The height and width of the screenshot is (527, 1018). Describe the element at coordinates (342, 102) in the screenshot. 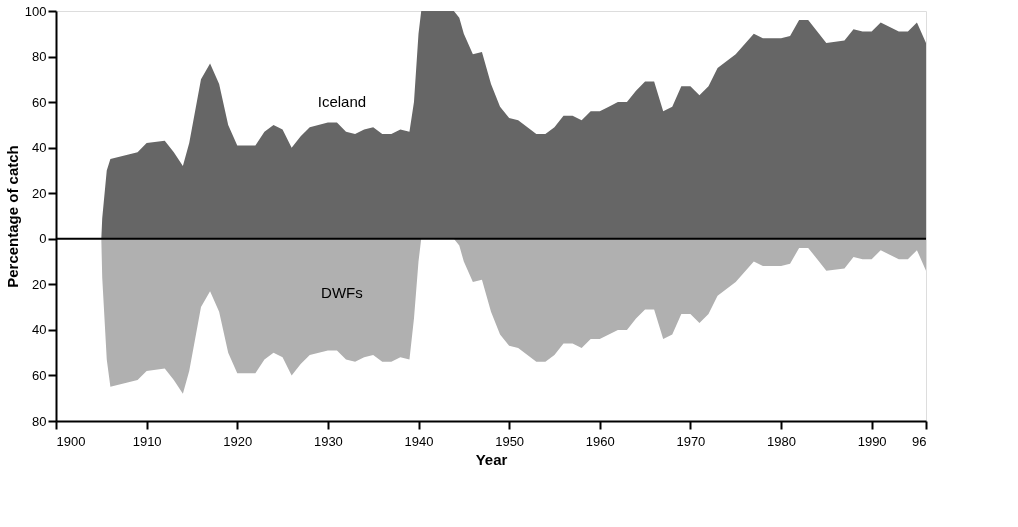

I see `series-label: Iceland` at that location.